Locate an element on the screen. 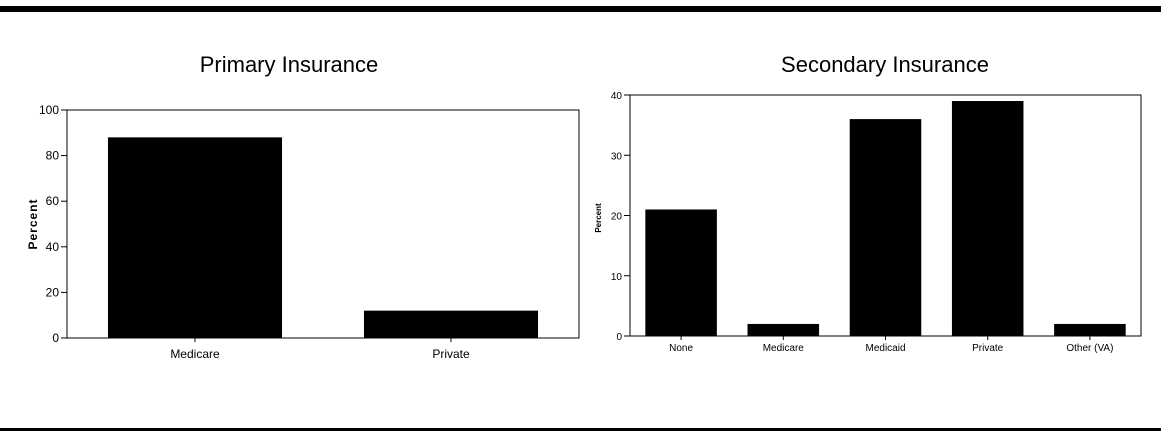  bar-none is located at coordinates (681, 272).